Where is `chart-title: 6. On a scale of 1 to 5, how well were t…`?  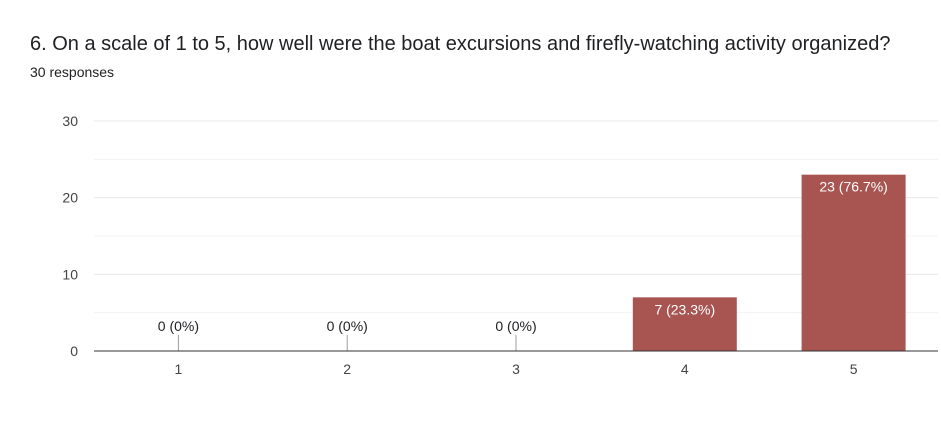 chart-title: 6. On a scale of 1 to 5, how well were t… is located at coordinates (460, 44).